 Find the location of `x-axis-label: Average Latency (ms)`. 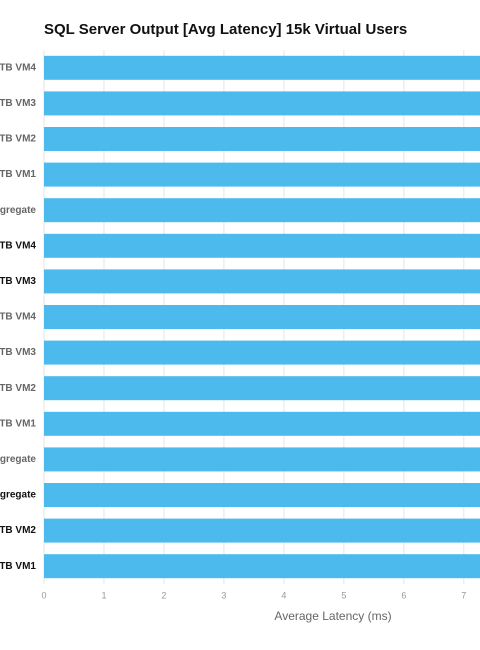

x-axis-label: Average Latency (ms) is located at coordinates (332, 616).